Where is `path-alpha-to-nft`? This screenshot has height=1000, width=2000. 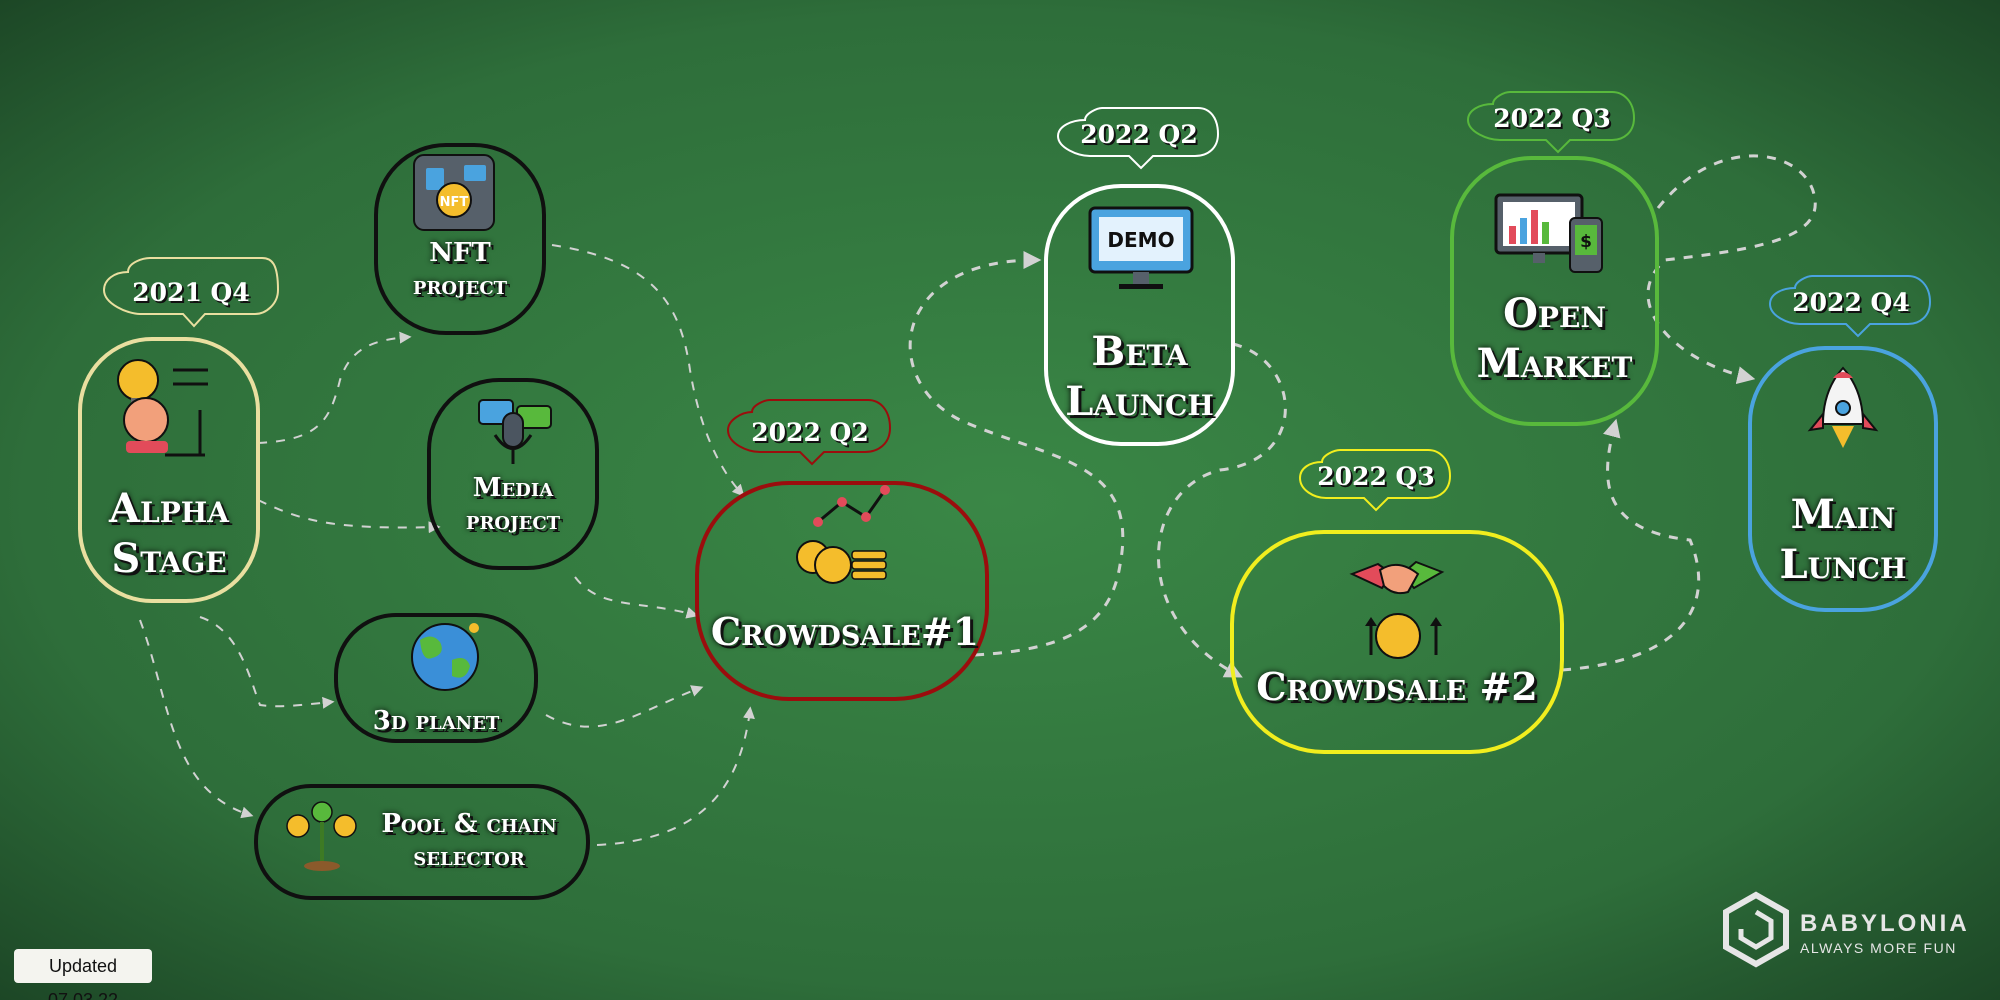
path-alpha-to-nft is located at coordinates (334, 387).